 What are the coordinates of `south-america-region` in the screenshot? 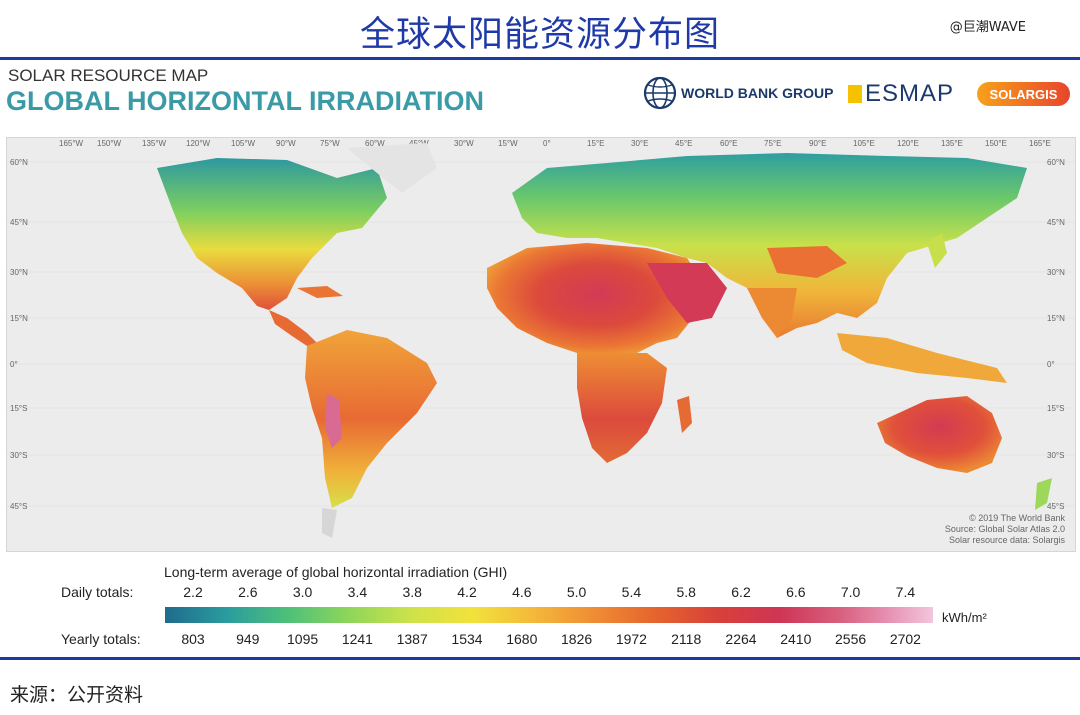 It's located at (371, 419).